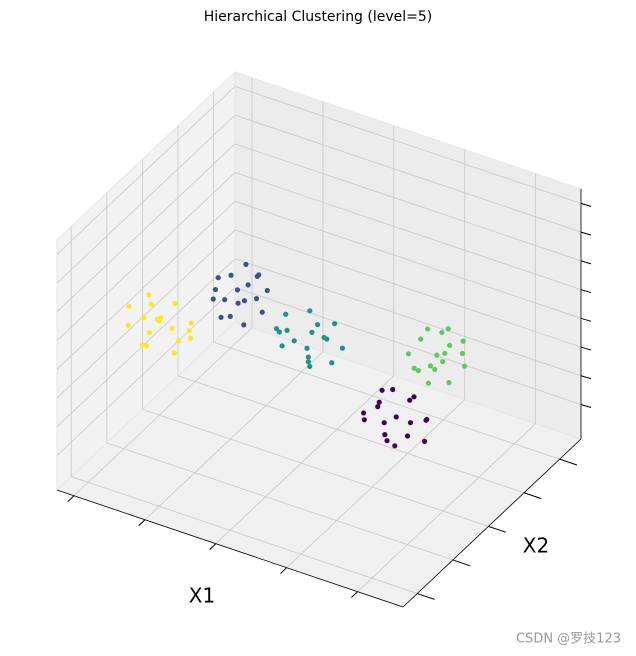 Image resolution: width=636 pixels, height=656 pixels. I want to click on chart-title: Hierarchical Clustering (level=5), so click(318, 17).